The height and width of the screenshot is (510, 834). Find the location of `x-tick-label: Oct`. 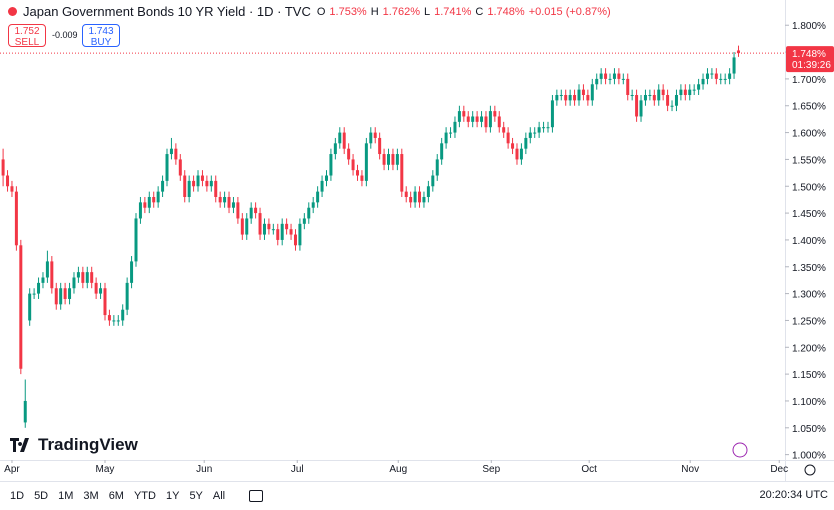

x-tick-label: Oct is located at coordinates (589, 469).